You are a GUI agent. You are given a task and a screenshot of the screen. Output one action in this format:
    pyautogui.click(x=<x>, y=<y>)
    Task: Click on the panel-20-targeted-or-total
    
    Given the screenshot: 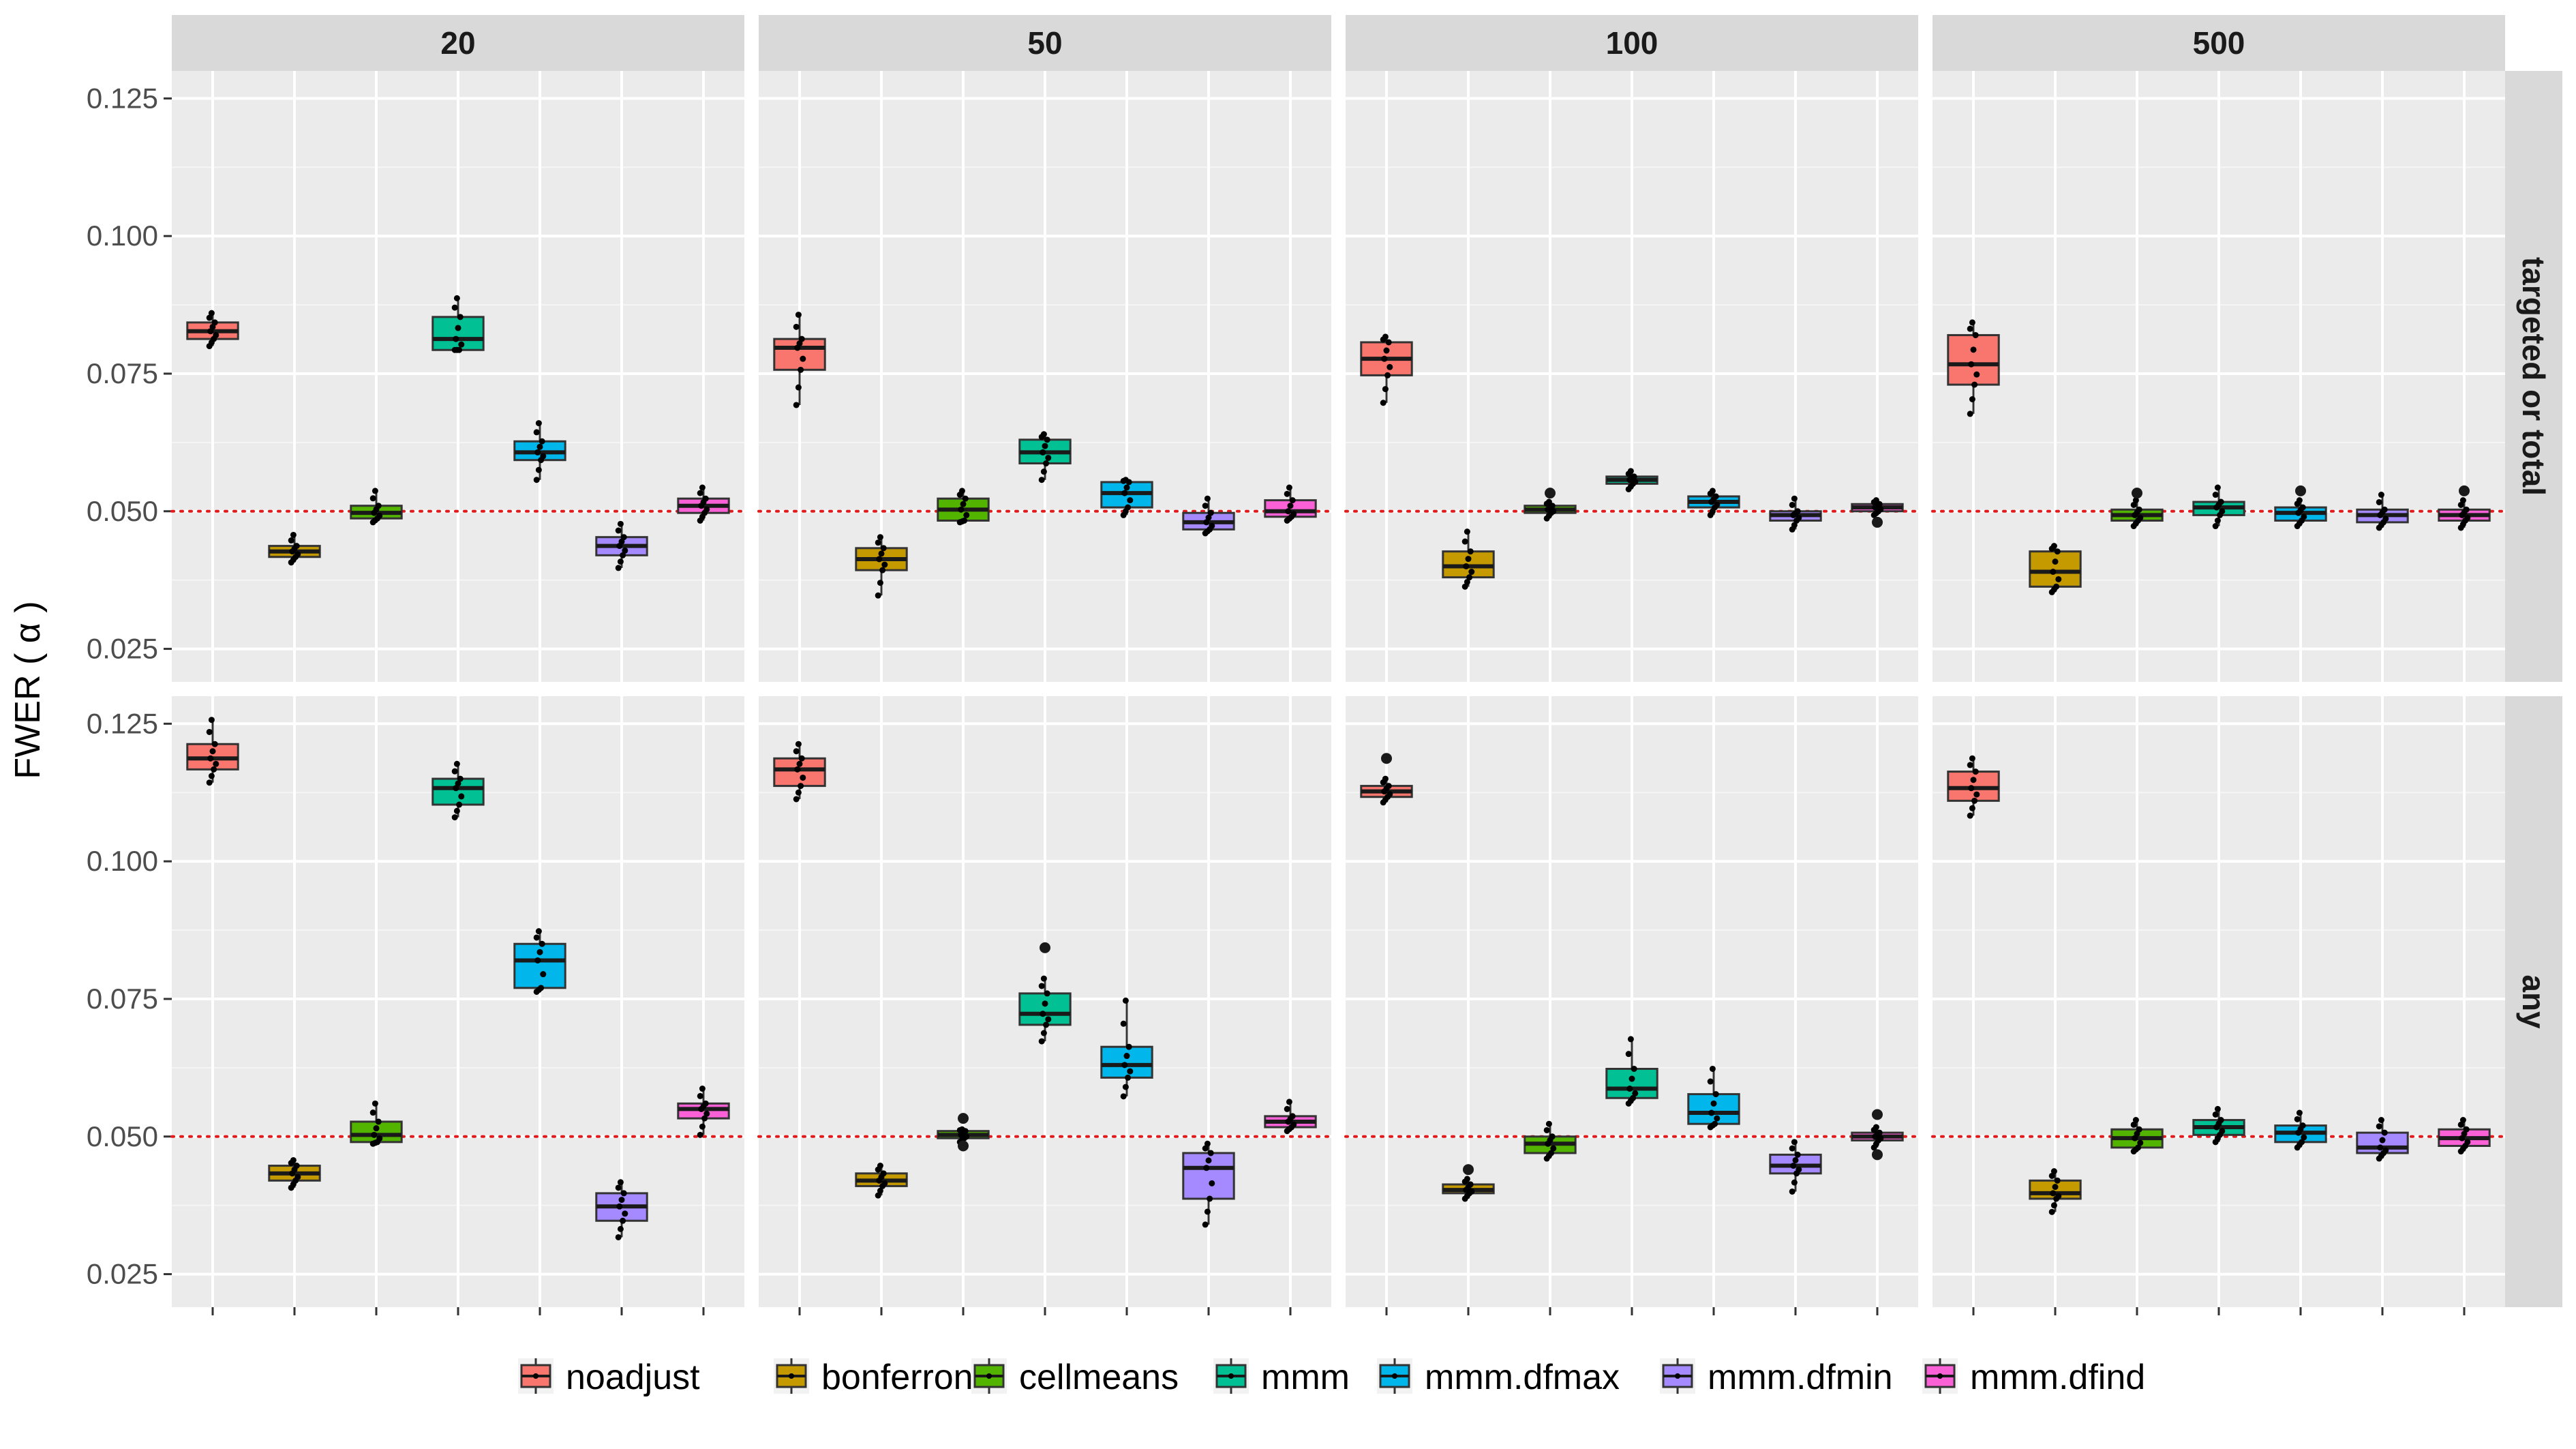 What is the action you would take?
    pyautogui.click(x=458, y=376)
    